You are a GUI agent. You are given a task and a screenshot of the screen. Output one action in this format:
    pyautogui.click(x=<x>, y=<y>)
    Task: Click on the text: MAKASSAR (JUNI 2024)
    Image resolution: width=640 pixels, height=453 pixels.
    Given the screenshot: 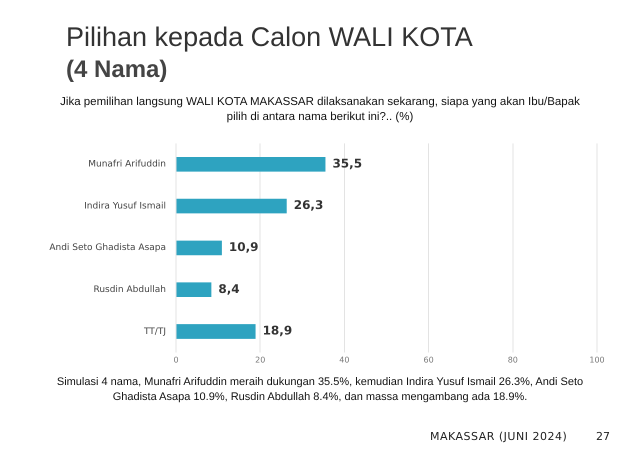 What is the action you would take?
    pyautogui.click(x=499, y=436)
    